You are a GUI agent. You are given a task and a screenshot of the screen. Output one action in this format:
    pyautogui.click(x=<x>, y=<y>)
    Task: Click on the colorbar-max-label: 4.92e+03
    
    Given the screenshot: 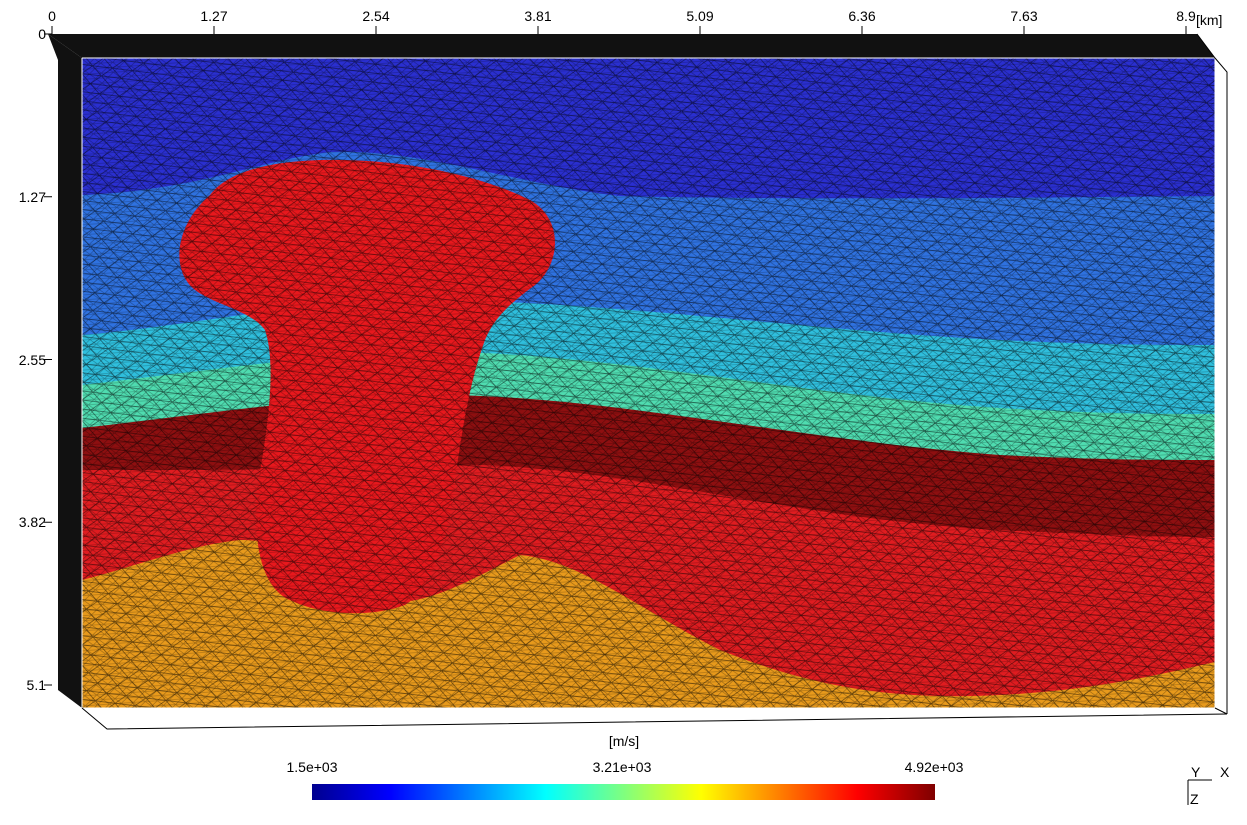 What is the action you would take?
    pyautogui.click(x=934, y=767)
    